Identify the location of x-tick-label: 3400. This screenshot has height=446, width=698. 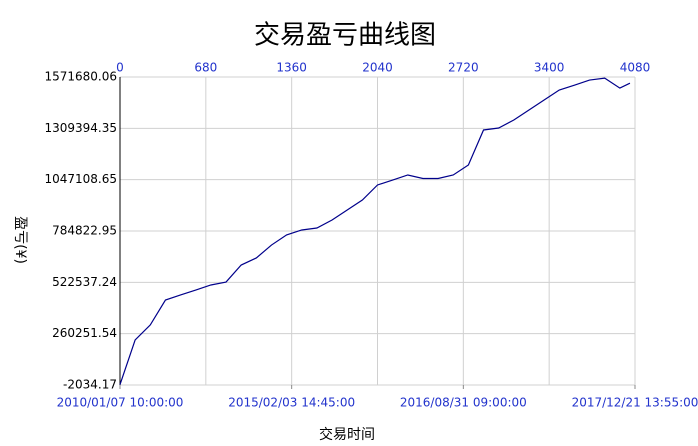
(549, 68).